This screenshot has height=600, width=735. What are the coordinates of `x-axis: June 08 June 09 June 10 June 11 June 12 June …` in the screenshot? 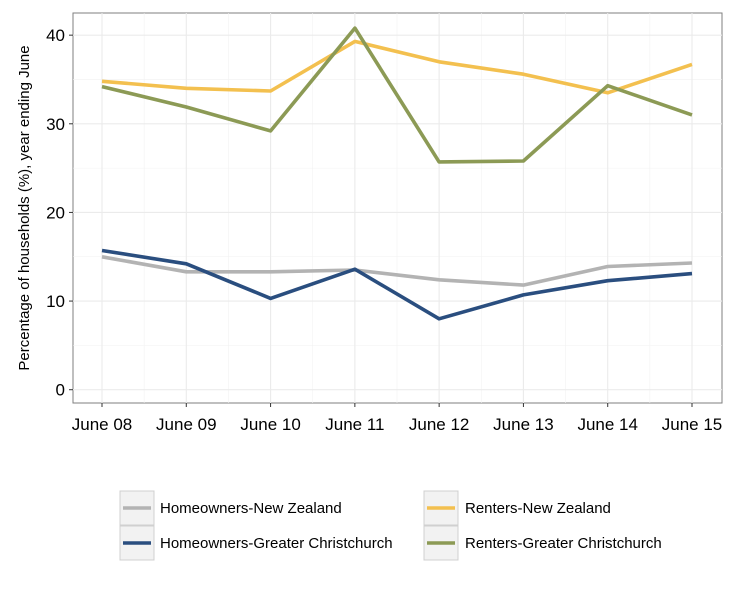 It's located at (397, 418).